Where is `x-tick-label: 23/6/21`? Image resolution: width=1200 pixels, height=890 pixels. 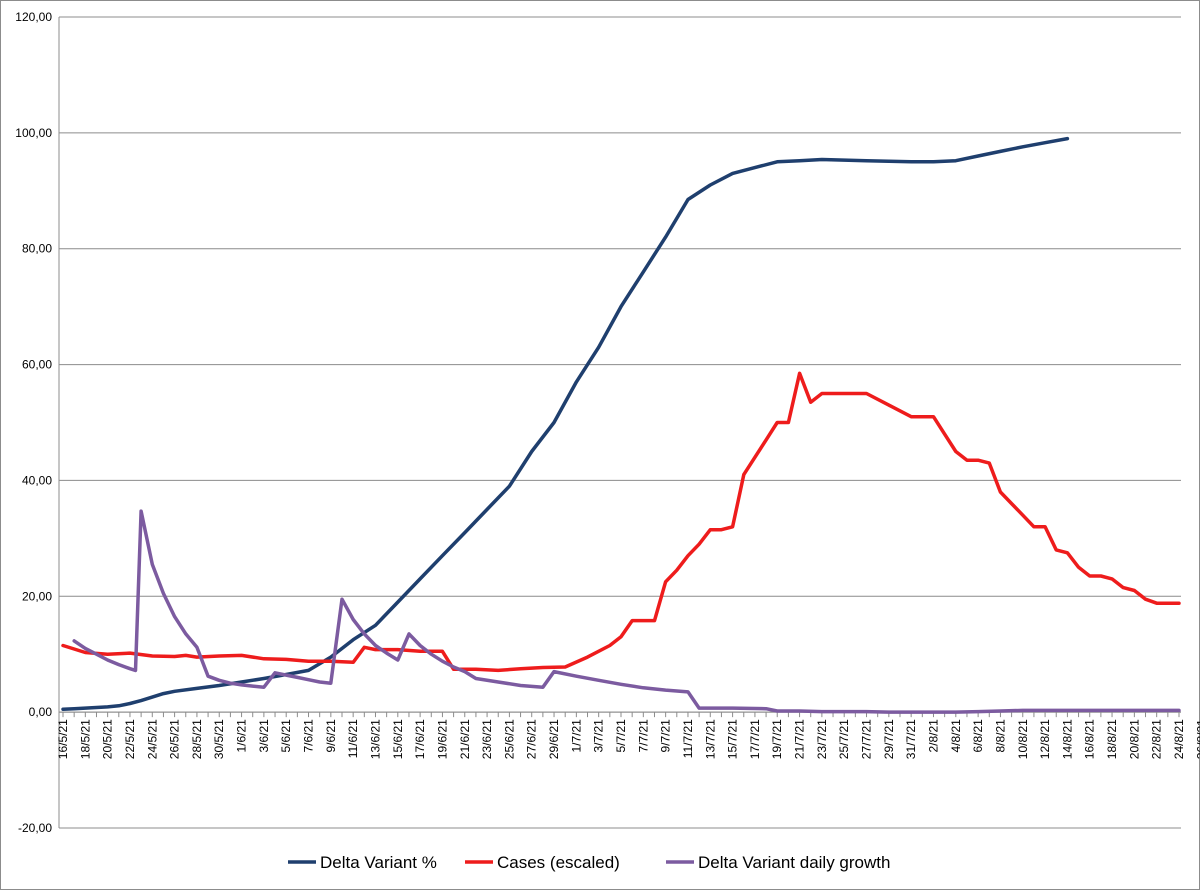 x-tick-label: 23/6/21 is located at coordinates (487, 739).